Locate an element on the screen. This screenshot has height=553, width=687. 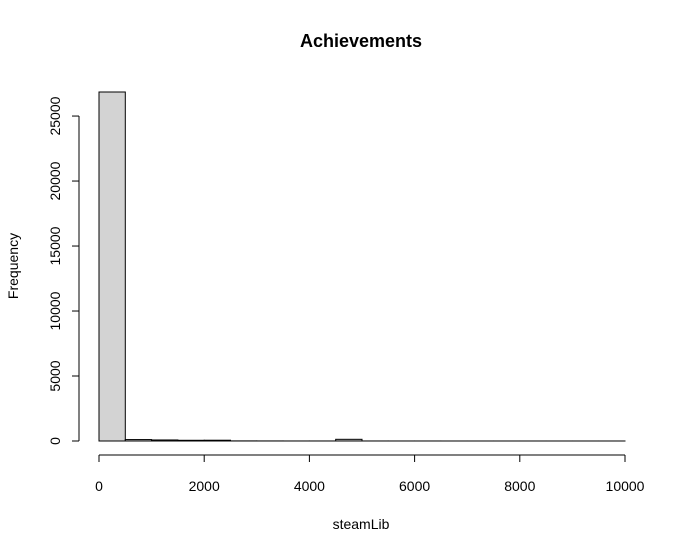
y-tick-label: 25000 is located at coordinates (55, 115).